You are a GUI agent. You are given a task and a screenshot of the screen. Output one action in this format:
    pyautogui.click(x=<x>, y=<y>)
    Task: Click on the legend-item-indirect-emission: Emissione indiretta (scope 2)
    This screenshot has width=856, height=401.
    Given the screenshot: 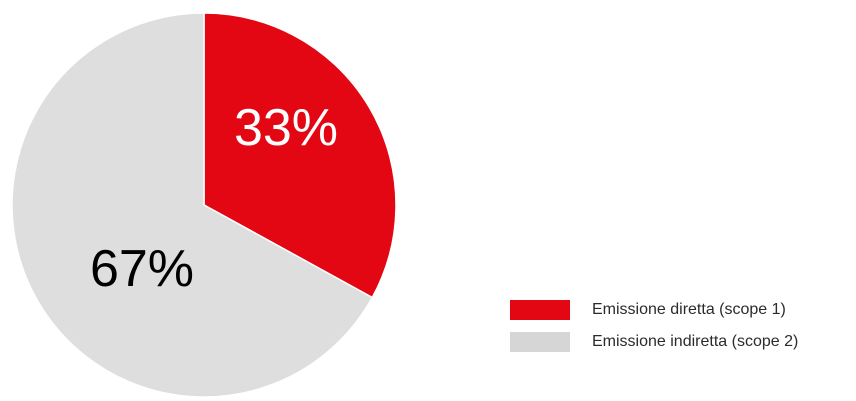 What is the action you would take?
    pyautogui.click(x=680, y=342)
    